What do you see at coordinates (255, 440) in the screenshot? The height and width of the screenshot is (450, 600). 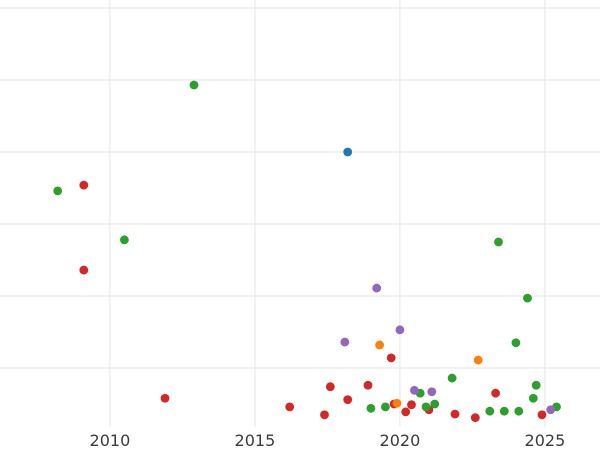 I see `x-tick-label: 2015` at bounding box center [255, 440].